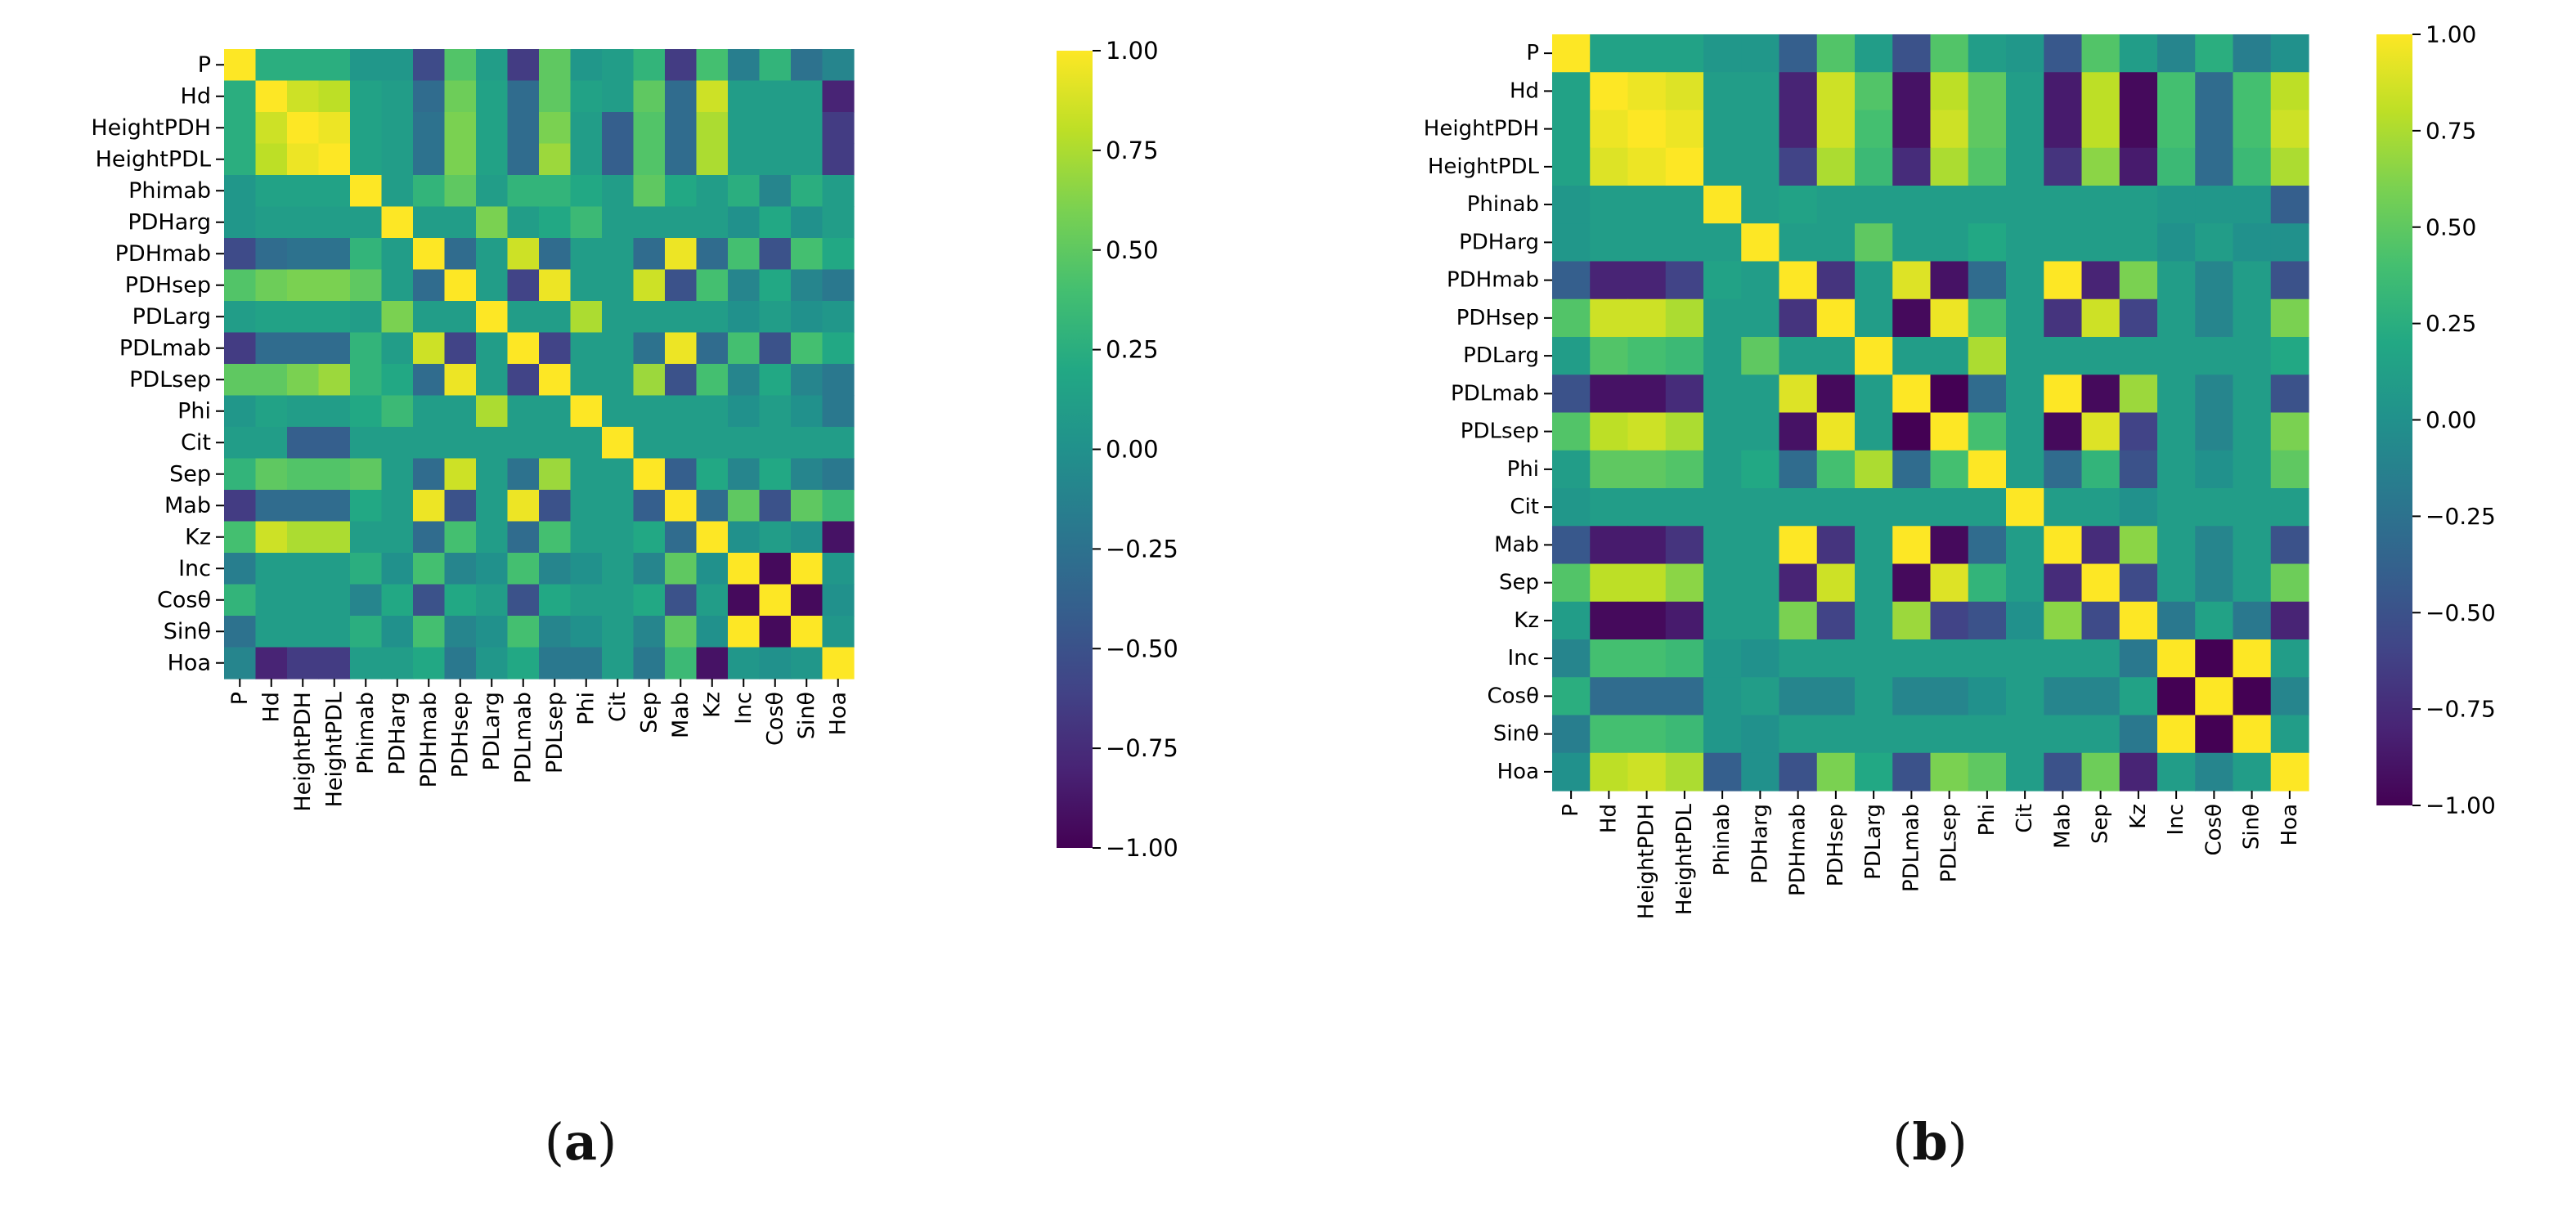 This screenshot has height=1211, width=2576. I want to click on x-tick-label: PDLsep, so click(1949, 843).